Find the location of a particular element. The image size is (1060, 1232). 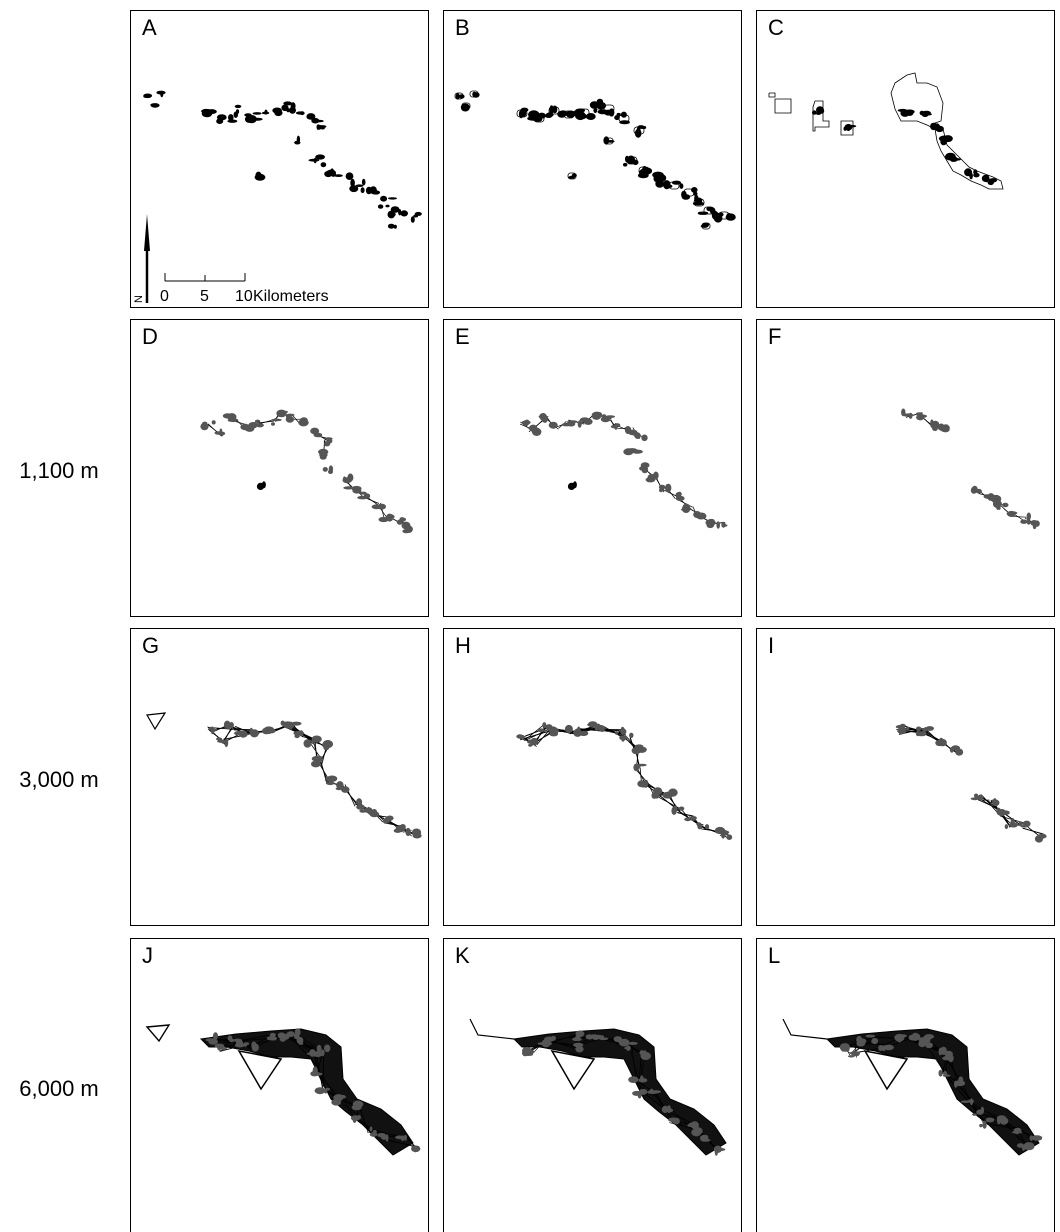

panel-letter-a: A is located at coordinates (149, 27).